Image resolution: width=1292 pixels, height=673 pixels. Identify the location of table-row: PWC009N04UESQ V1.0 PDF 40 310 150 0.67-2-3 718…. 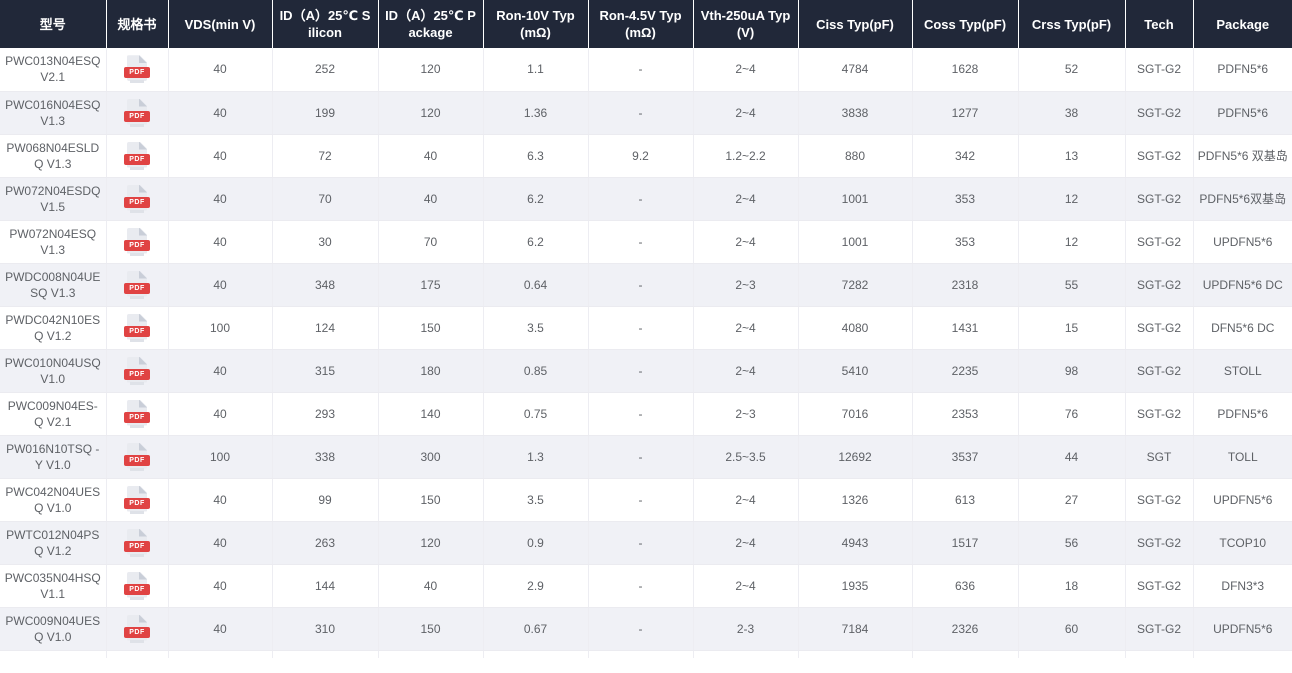
(646, 629).